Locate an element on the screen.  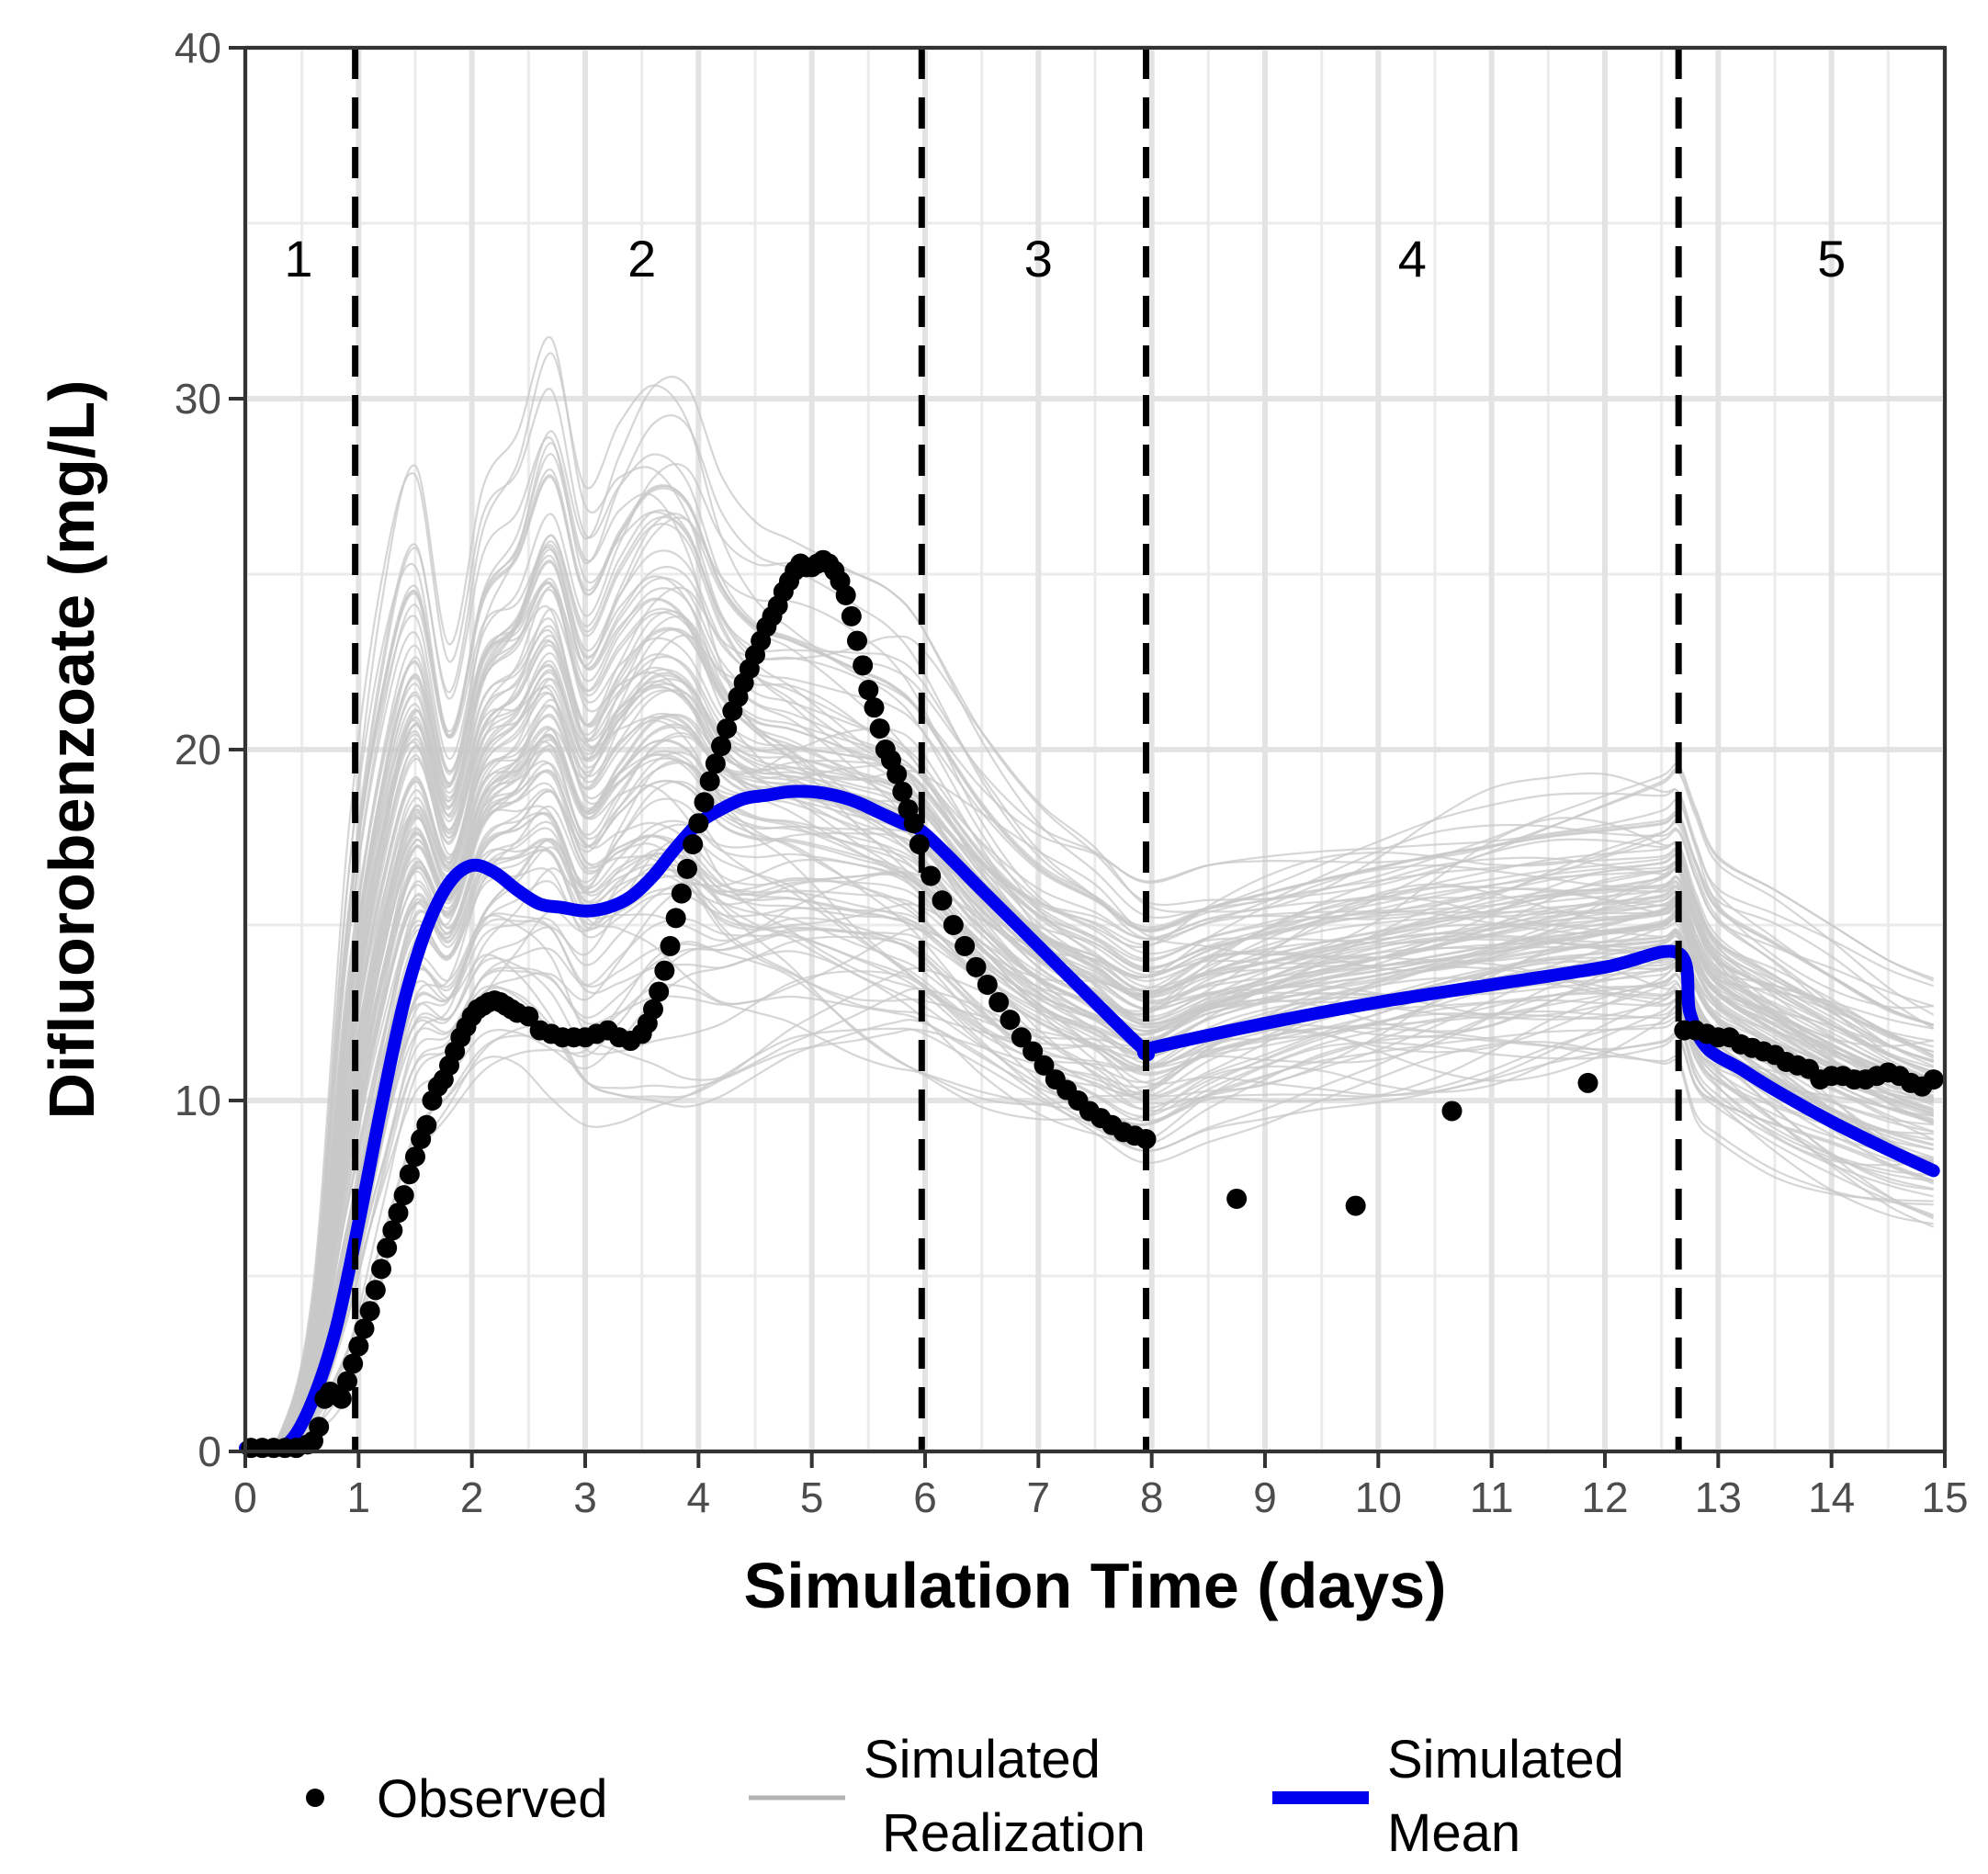
y-tick-label: 20 is located at coordinates (198, 749).